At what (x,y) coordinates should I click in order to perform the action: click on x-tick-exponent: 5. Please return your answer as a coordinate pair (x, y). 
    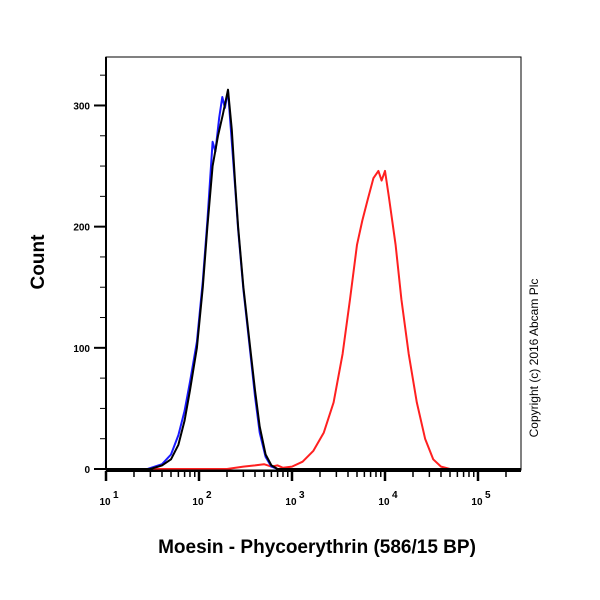
    Looking at the image, I should click on (488, 495).